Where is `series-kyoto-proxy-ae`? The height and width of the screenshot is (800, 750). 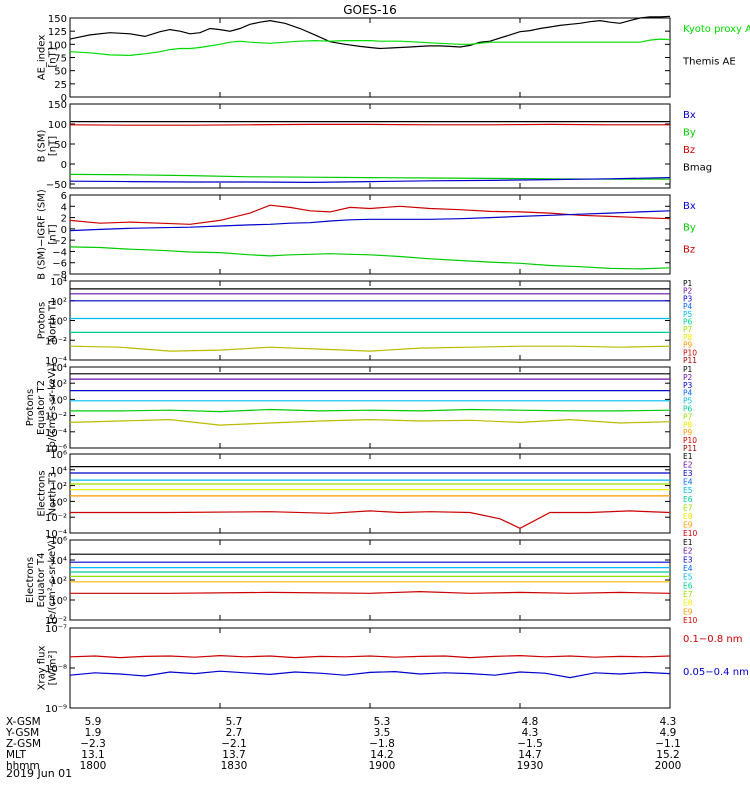 series-kyoto-proxy-ae is located at coordinates (370, 47).